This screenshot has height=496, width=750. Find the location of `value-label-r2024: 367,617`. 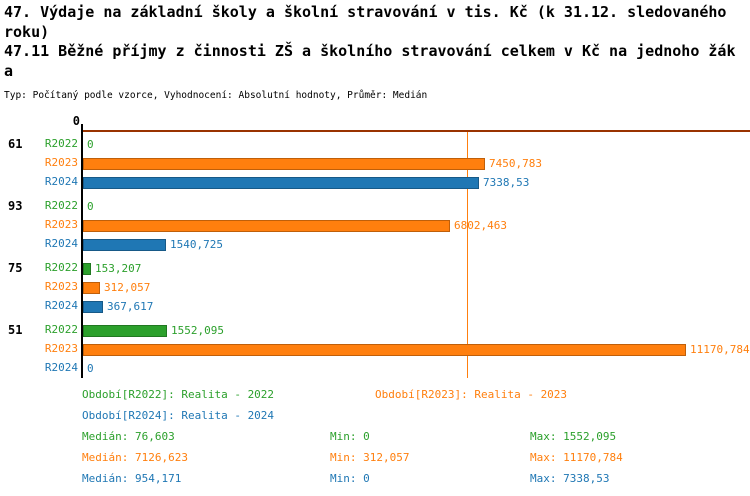

value-label-r2024: 367,617 is located at coordinates (130, 306).